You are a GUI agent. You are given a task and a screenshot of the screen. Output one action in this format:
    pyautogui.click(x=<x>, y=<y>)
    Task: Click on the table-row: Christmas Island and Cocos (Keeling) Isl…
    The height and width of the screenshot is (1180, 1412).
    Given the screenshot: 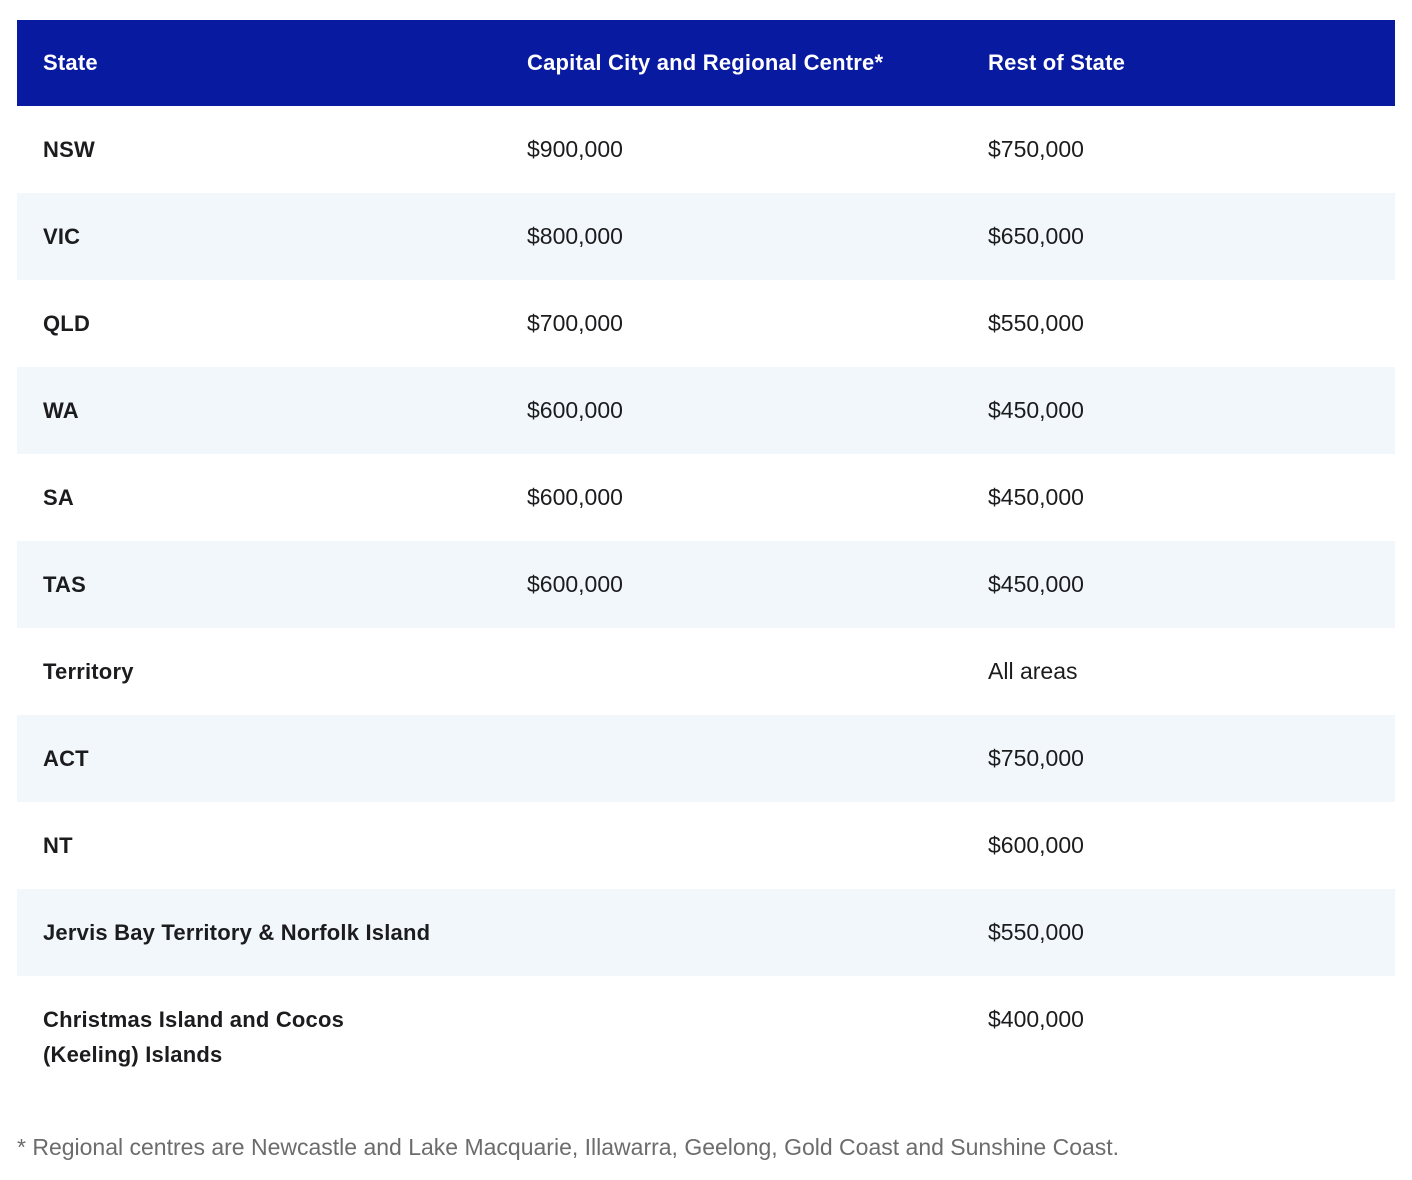 What is the action you would take?
    pyautogui.click(x=706, y=1037)
    